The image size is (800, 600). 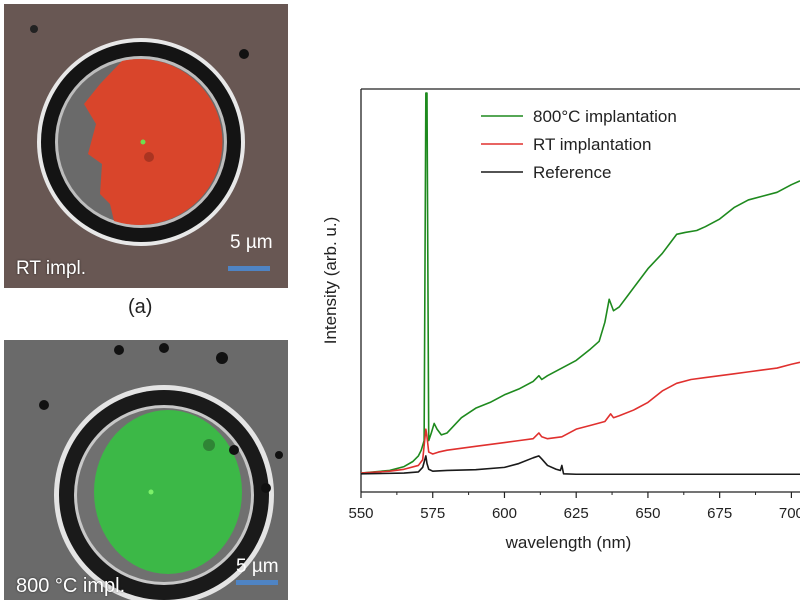 What do you see at coordinates (432, 513) in the screenshot?
I see `x-tick-label-575: 575` at bounding box center [432, 513].